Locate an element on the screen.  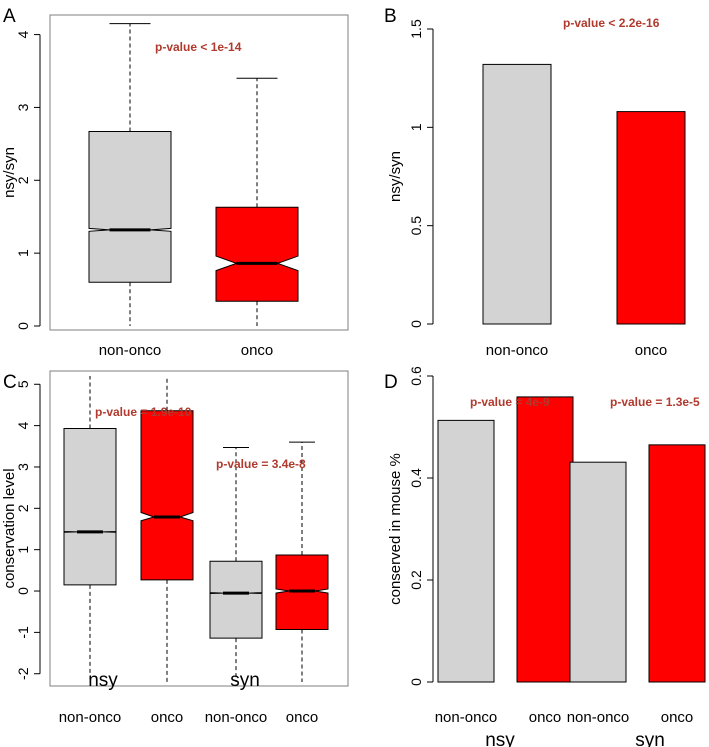
y-tick-label: -1 is located at coordinates (23, 632).